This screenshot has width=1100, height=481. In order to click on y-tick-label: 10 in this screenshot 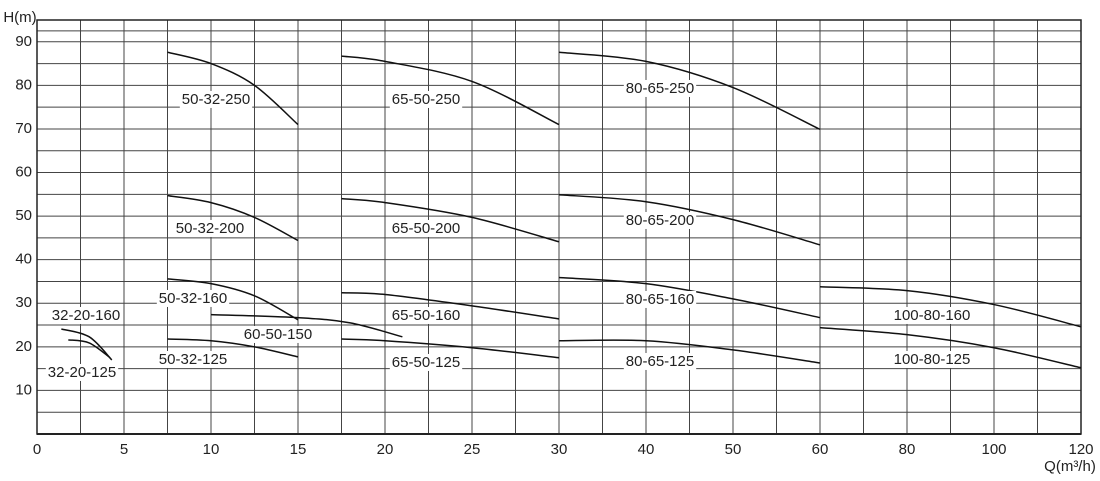, I will do `click(23, 389)`.